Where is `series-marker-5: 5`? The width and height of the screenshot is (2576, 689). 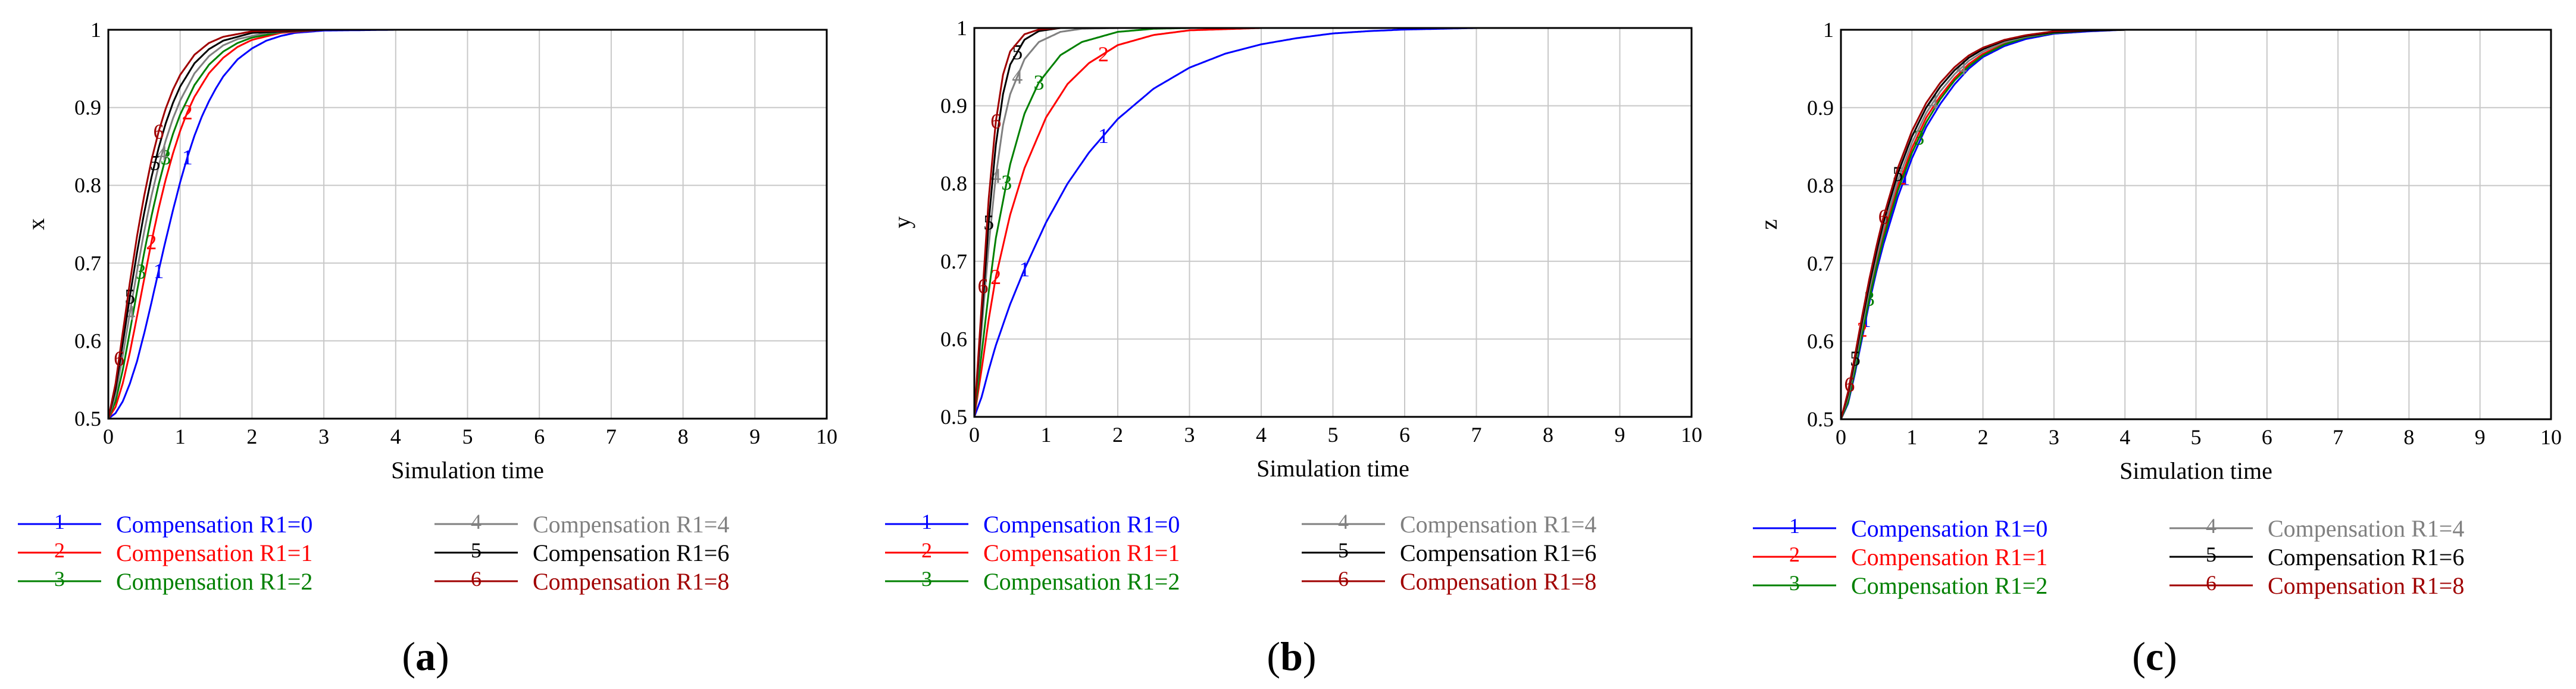
series-marker-5: 5 is located at coordinates (988, 223).